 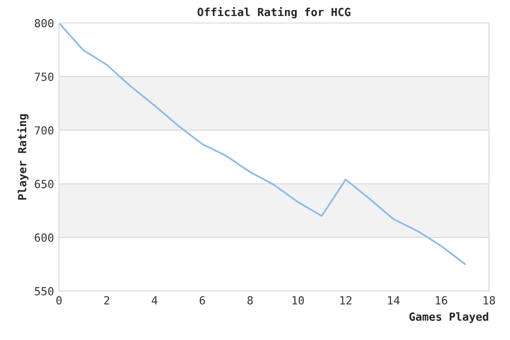 I want to click on y-tick-label: 550, so click(x=44, y=291).